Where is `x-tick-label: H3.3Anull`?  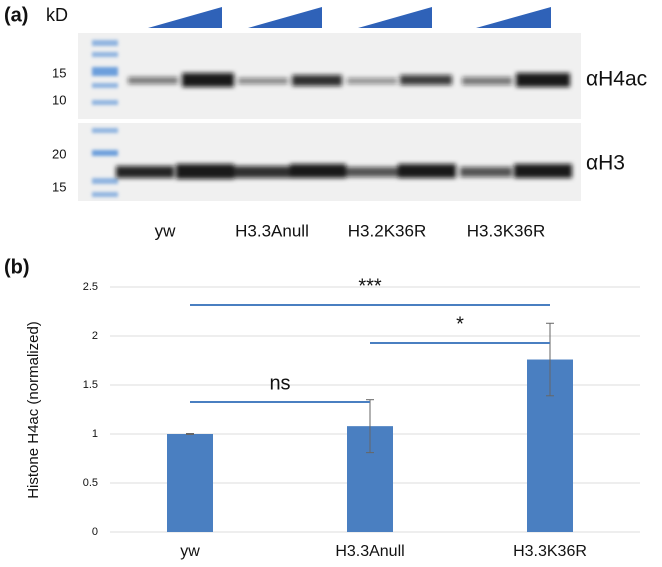 x-tick-label: H3.3Anull is located at coordinates (369, 551).